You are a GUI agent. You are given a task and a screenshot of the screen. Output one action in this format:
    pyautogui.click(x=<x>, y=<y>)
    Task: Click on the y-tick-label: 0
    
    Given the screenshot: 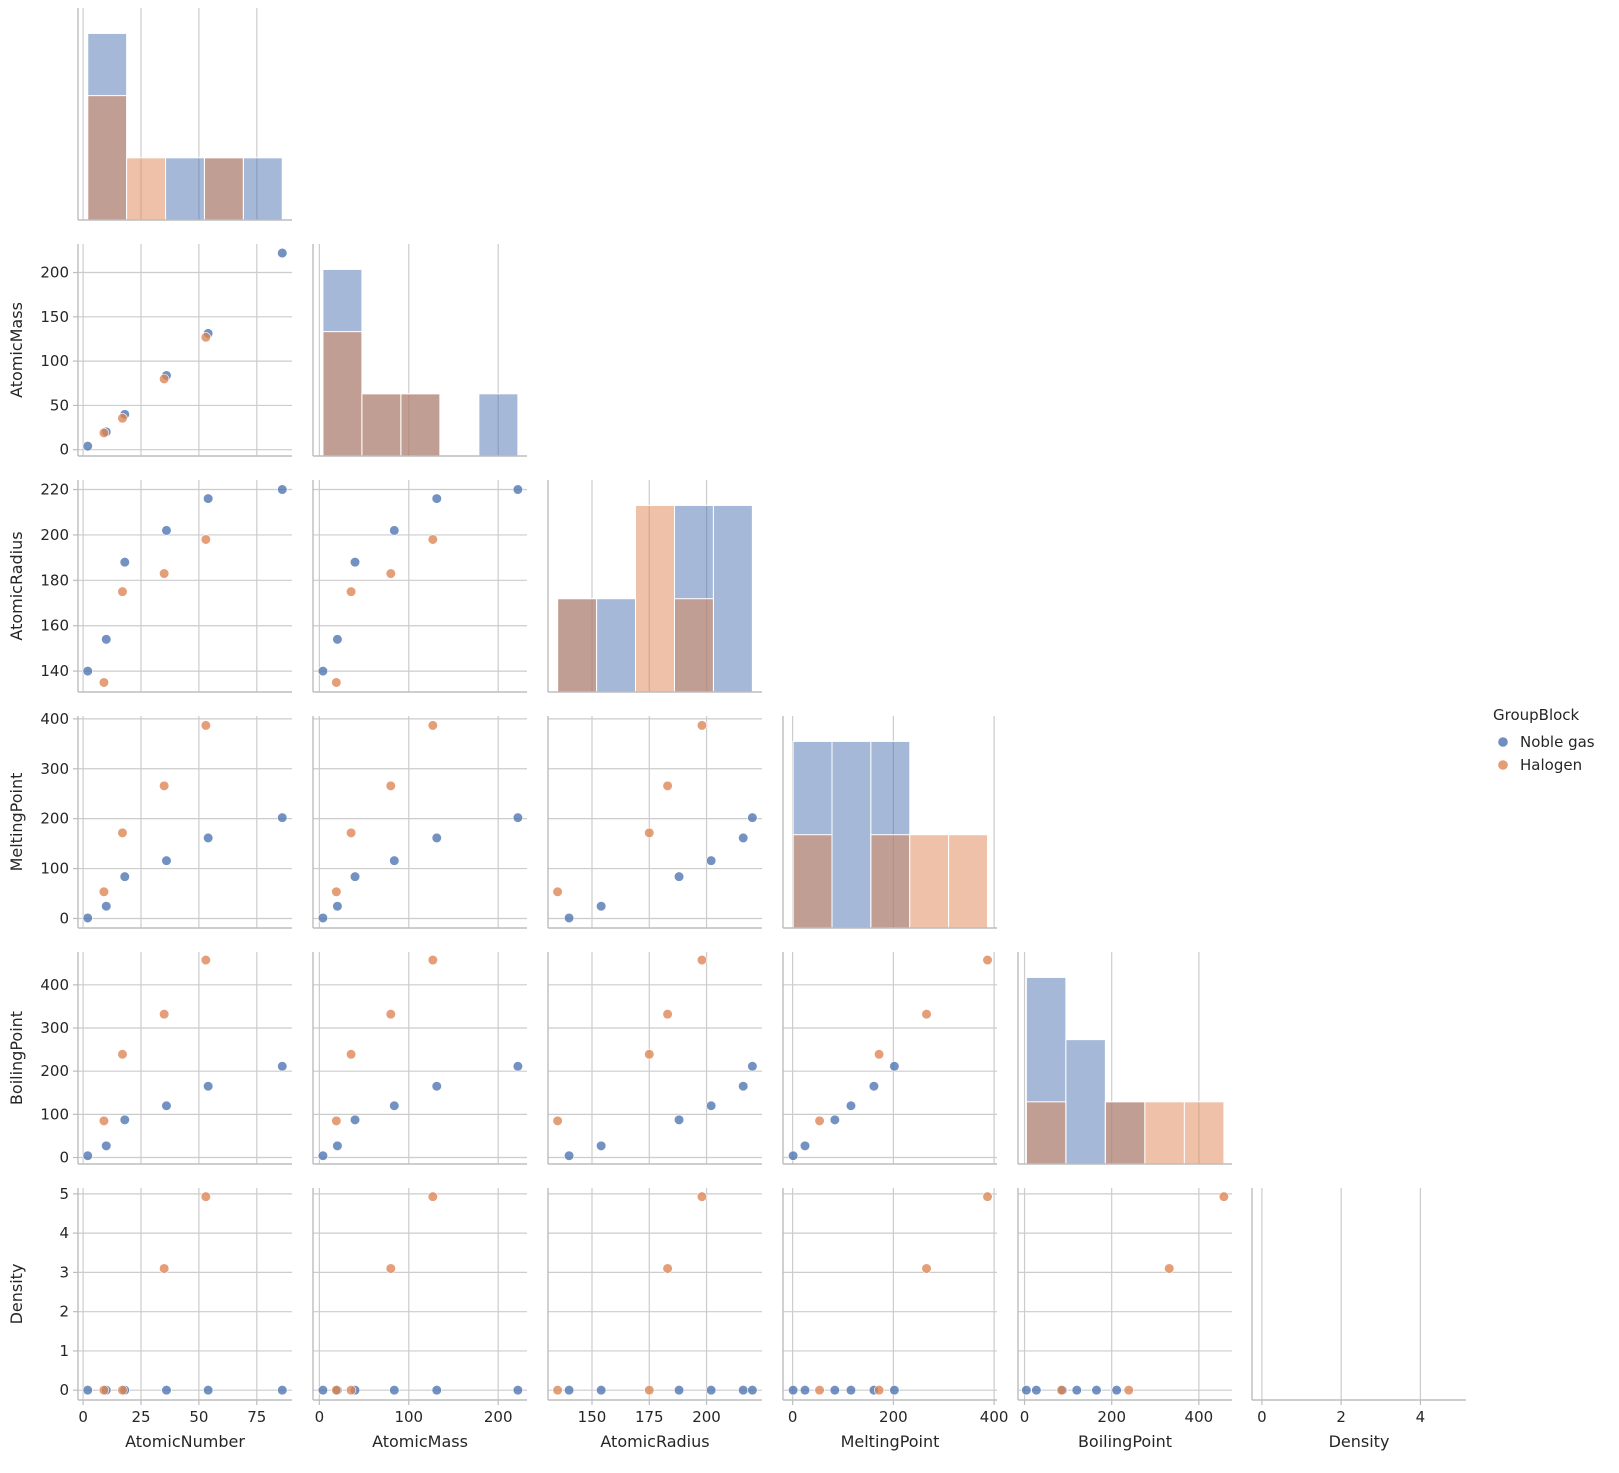 What is the action you would take?
    pyautogui.click(x=64, y=1158)
    